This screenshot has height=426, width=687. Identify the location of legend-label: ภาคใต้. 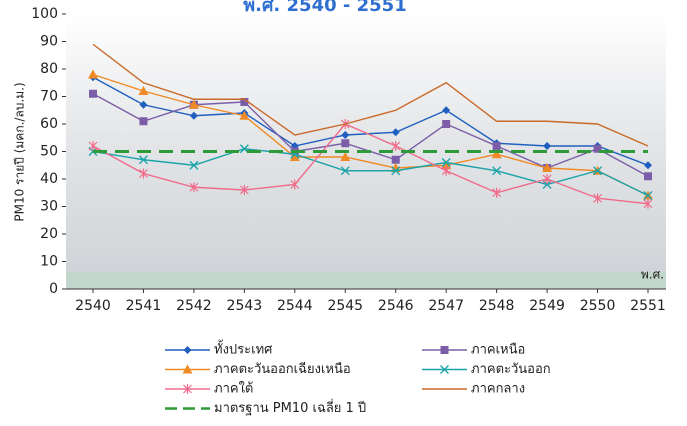
(233, 389).